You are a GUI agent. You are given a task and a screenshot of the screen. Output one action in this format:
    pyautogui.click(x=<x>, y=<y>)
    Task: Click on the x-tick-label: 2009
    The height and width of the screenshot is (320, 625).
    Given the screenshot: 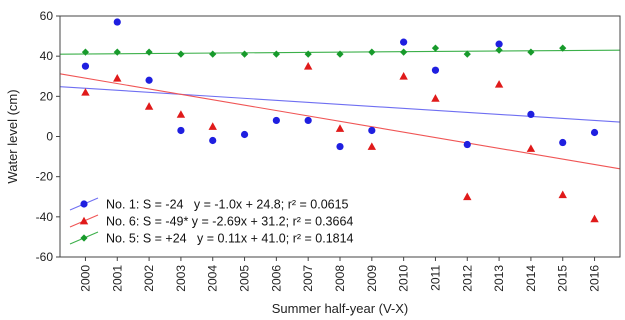 What is the action you would take?
    pyautogui.click(x=372, y=278)
    